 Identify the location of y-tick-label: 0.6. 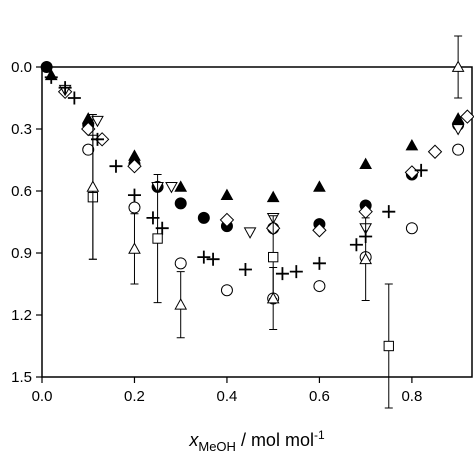
(21, 191).